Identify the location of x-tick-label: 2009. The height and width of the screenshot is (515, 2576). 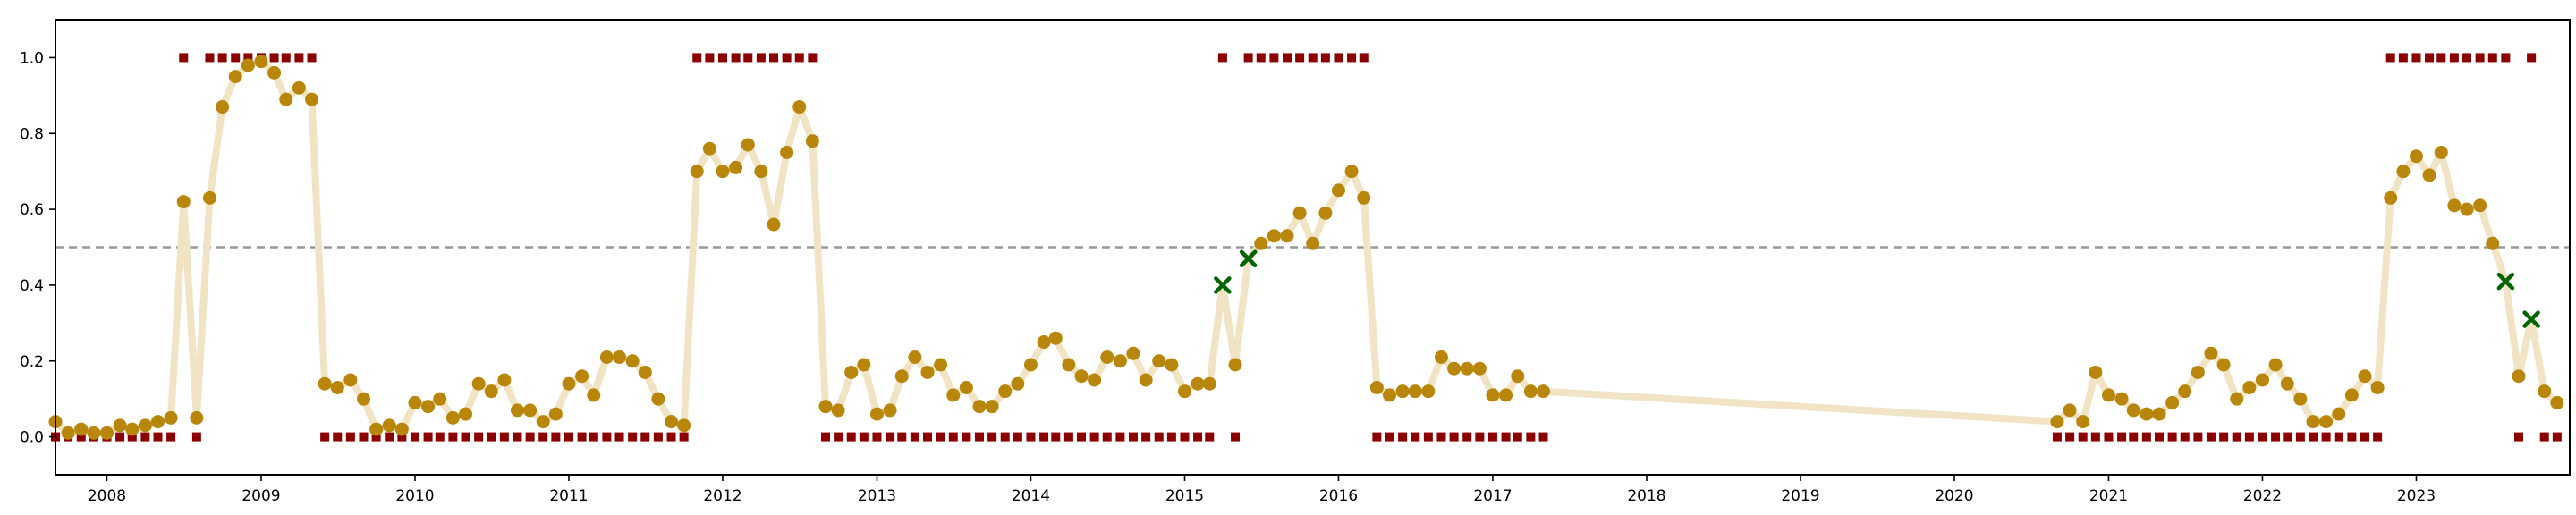
(261, 496).